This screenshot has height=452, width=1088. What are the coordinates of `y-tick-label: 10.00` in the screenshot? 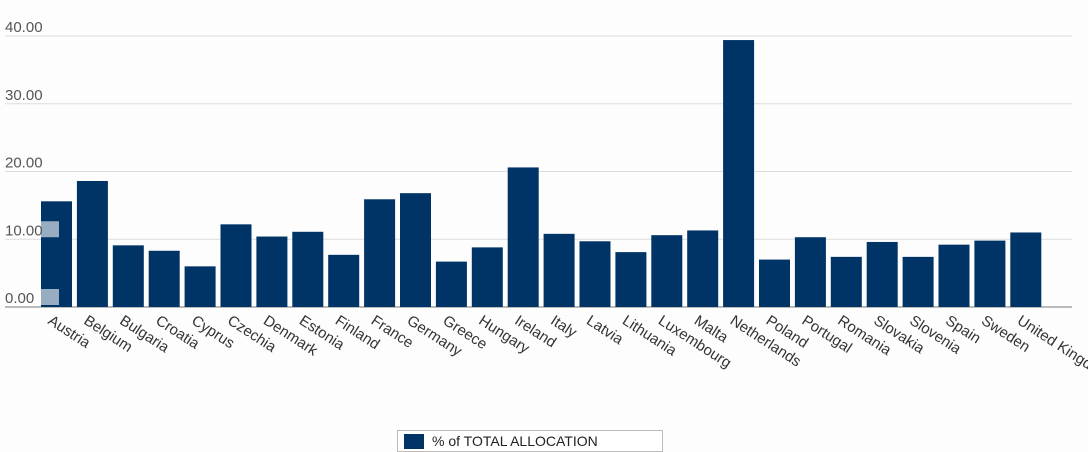 It's located at (24, 230).